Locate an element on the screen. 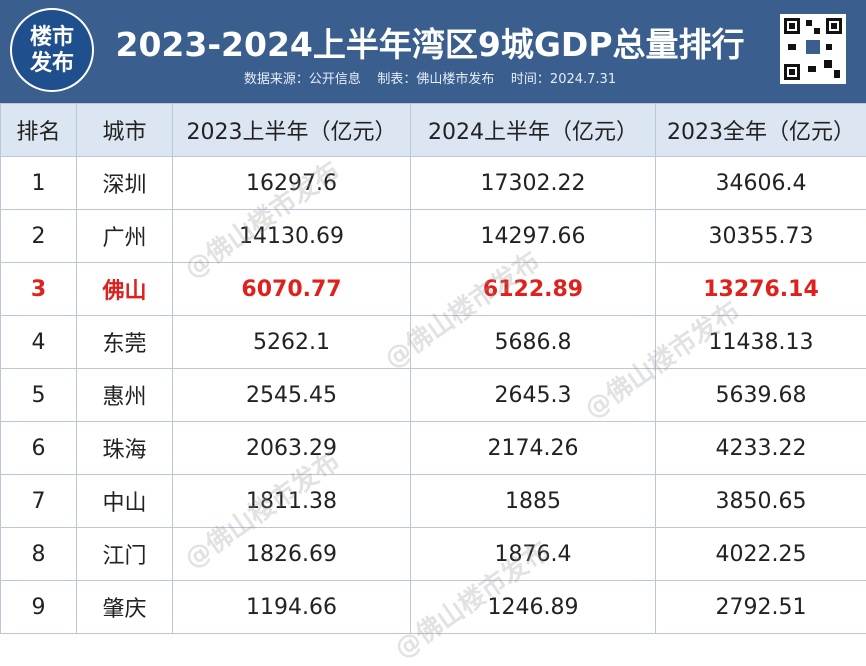  table-cell: 1885 is located at coordinates (533, 501).